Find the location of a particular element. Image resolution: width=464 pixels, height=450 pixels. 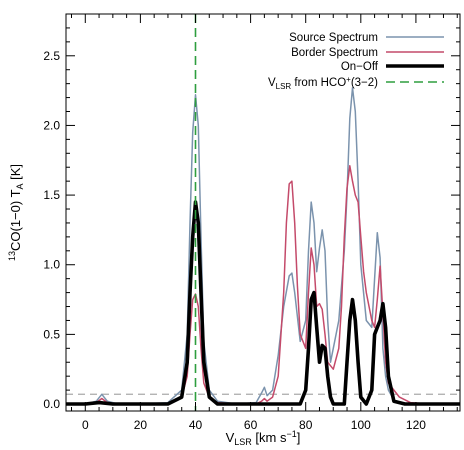

legend-label: Border Spectrum is located at coordinates (334, 53).